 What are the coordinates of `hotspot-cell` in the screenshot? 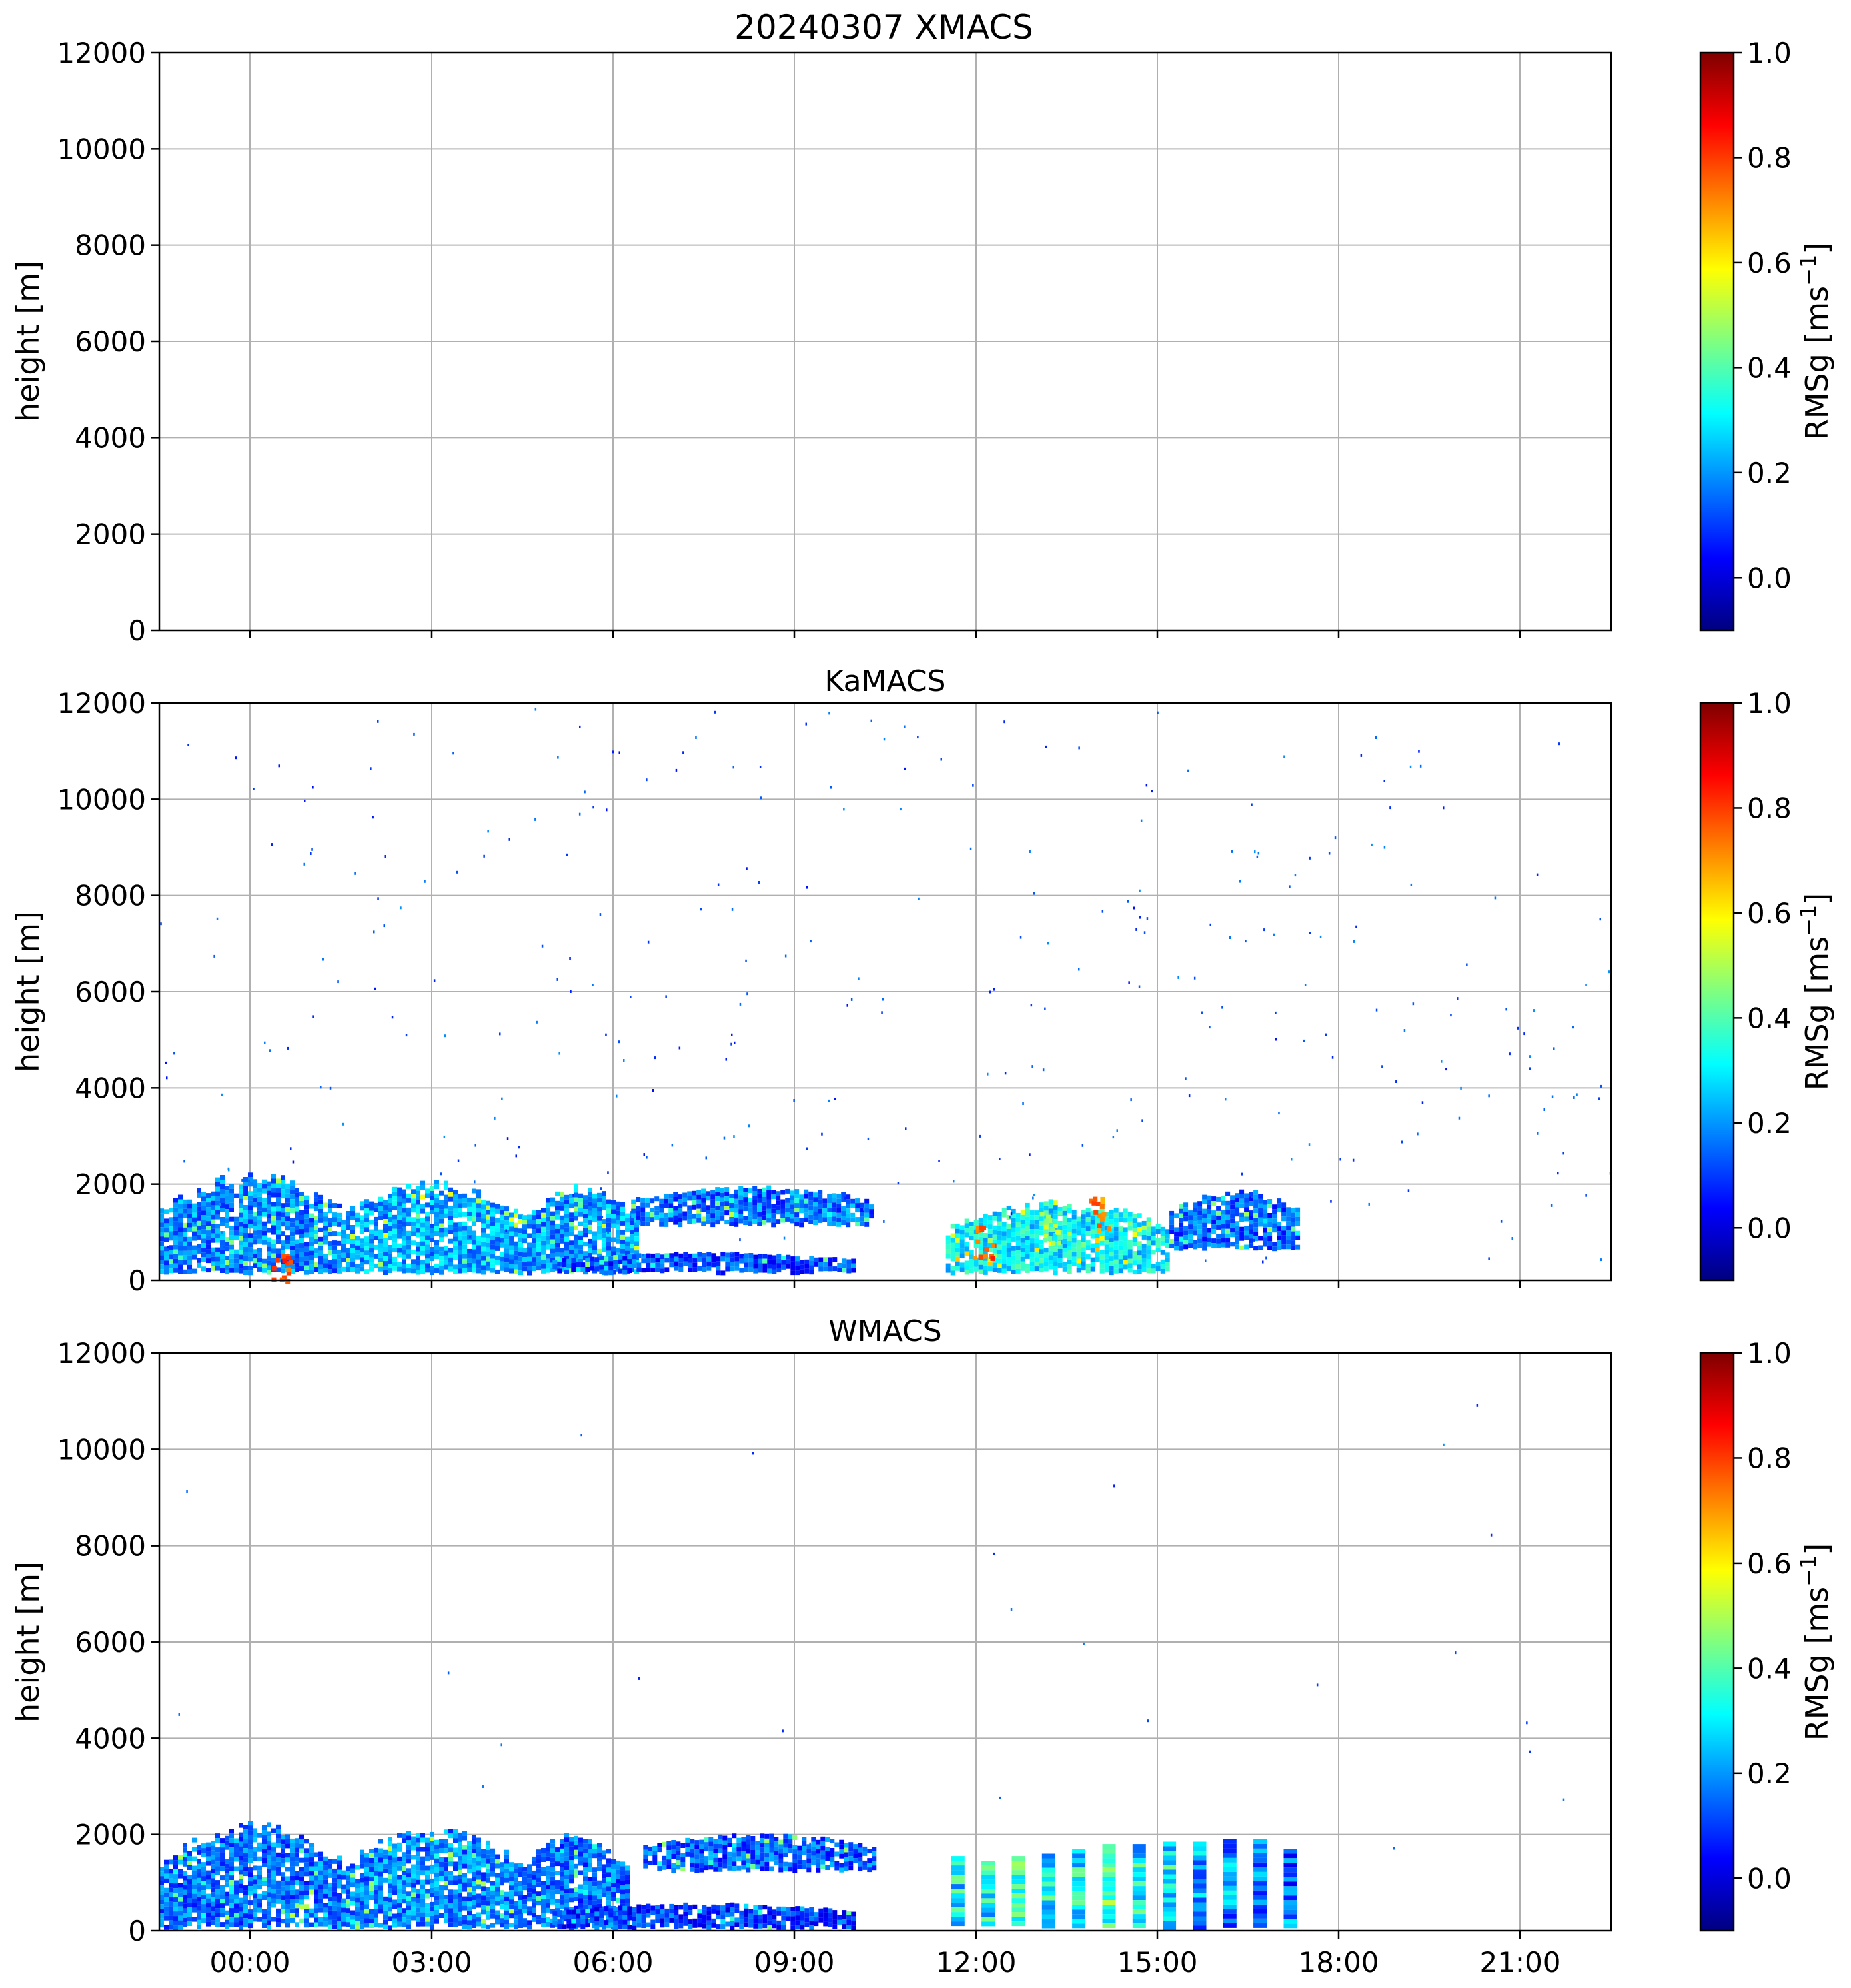 It's located at (1045, 1240).